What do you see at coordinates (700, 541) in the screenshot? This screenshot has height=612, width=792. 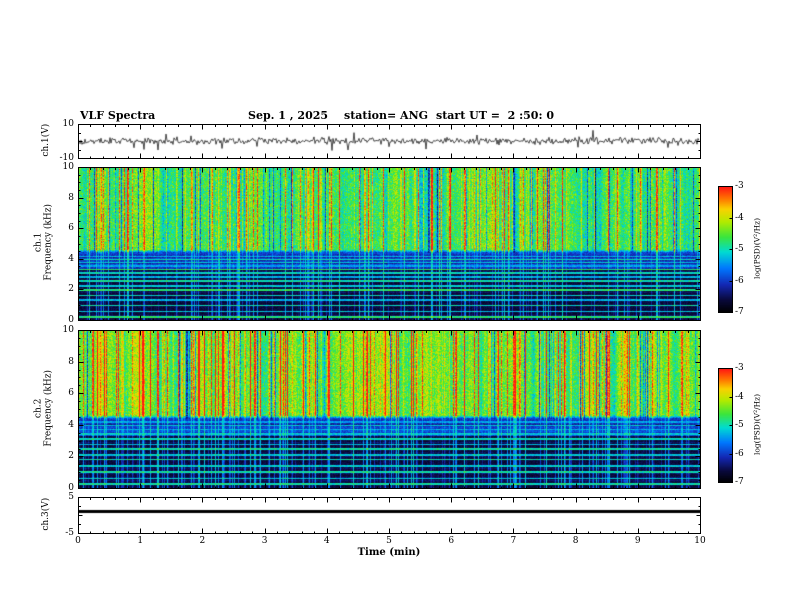 I see `x-tick-label: 10` at bounding box center [700, 541].